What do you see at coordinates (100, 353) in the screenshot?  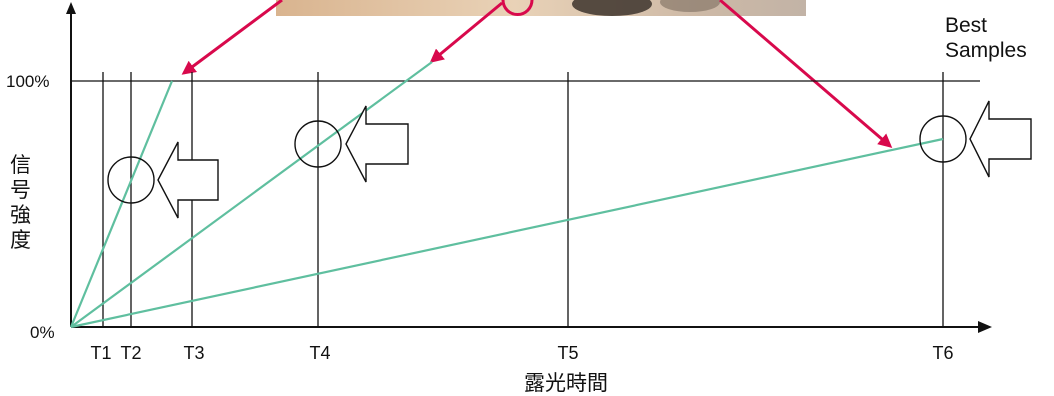 I see `tick-label-t1: T1` at bounding box center [100, 353].